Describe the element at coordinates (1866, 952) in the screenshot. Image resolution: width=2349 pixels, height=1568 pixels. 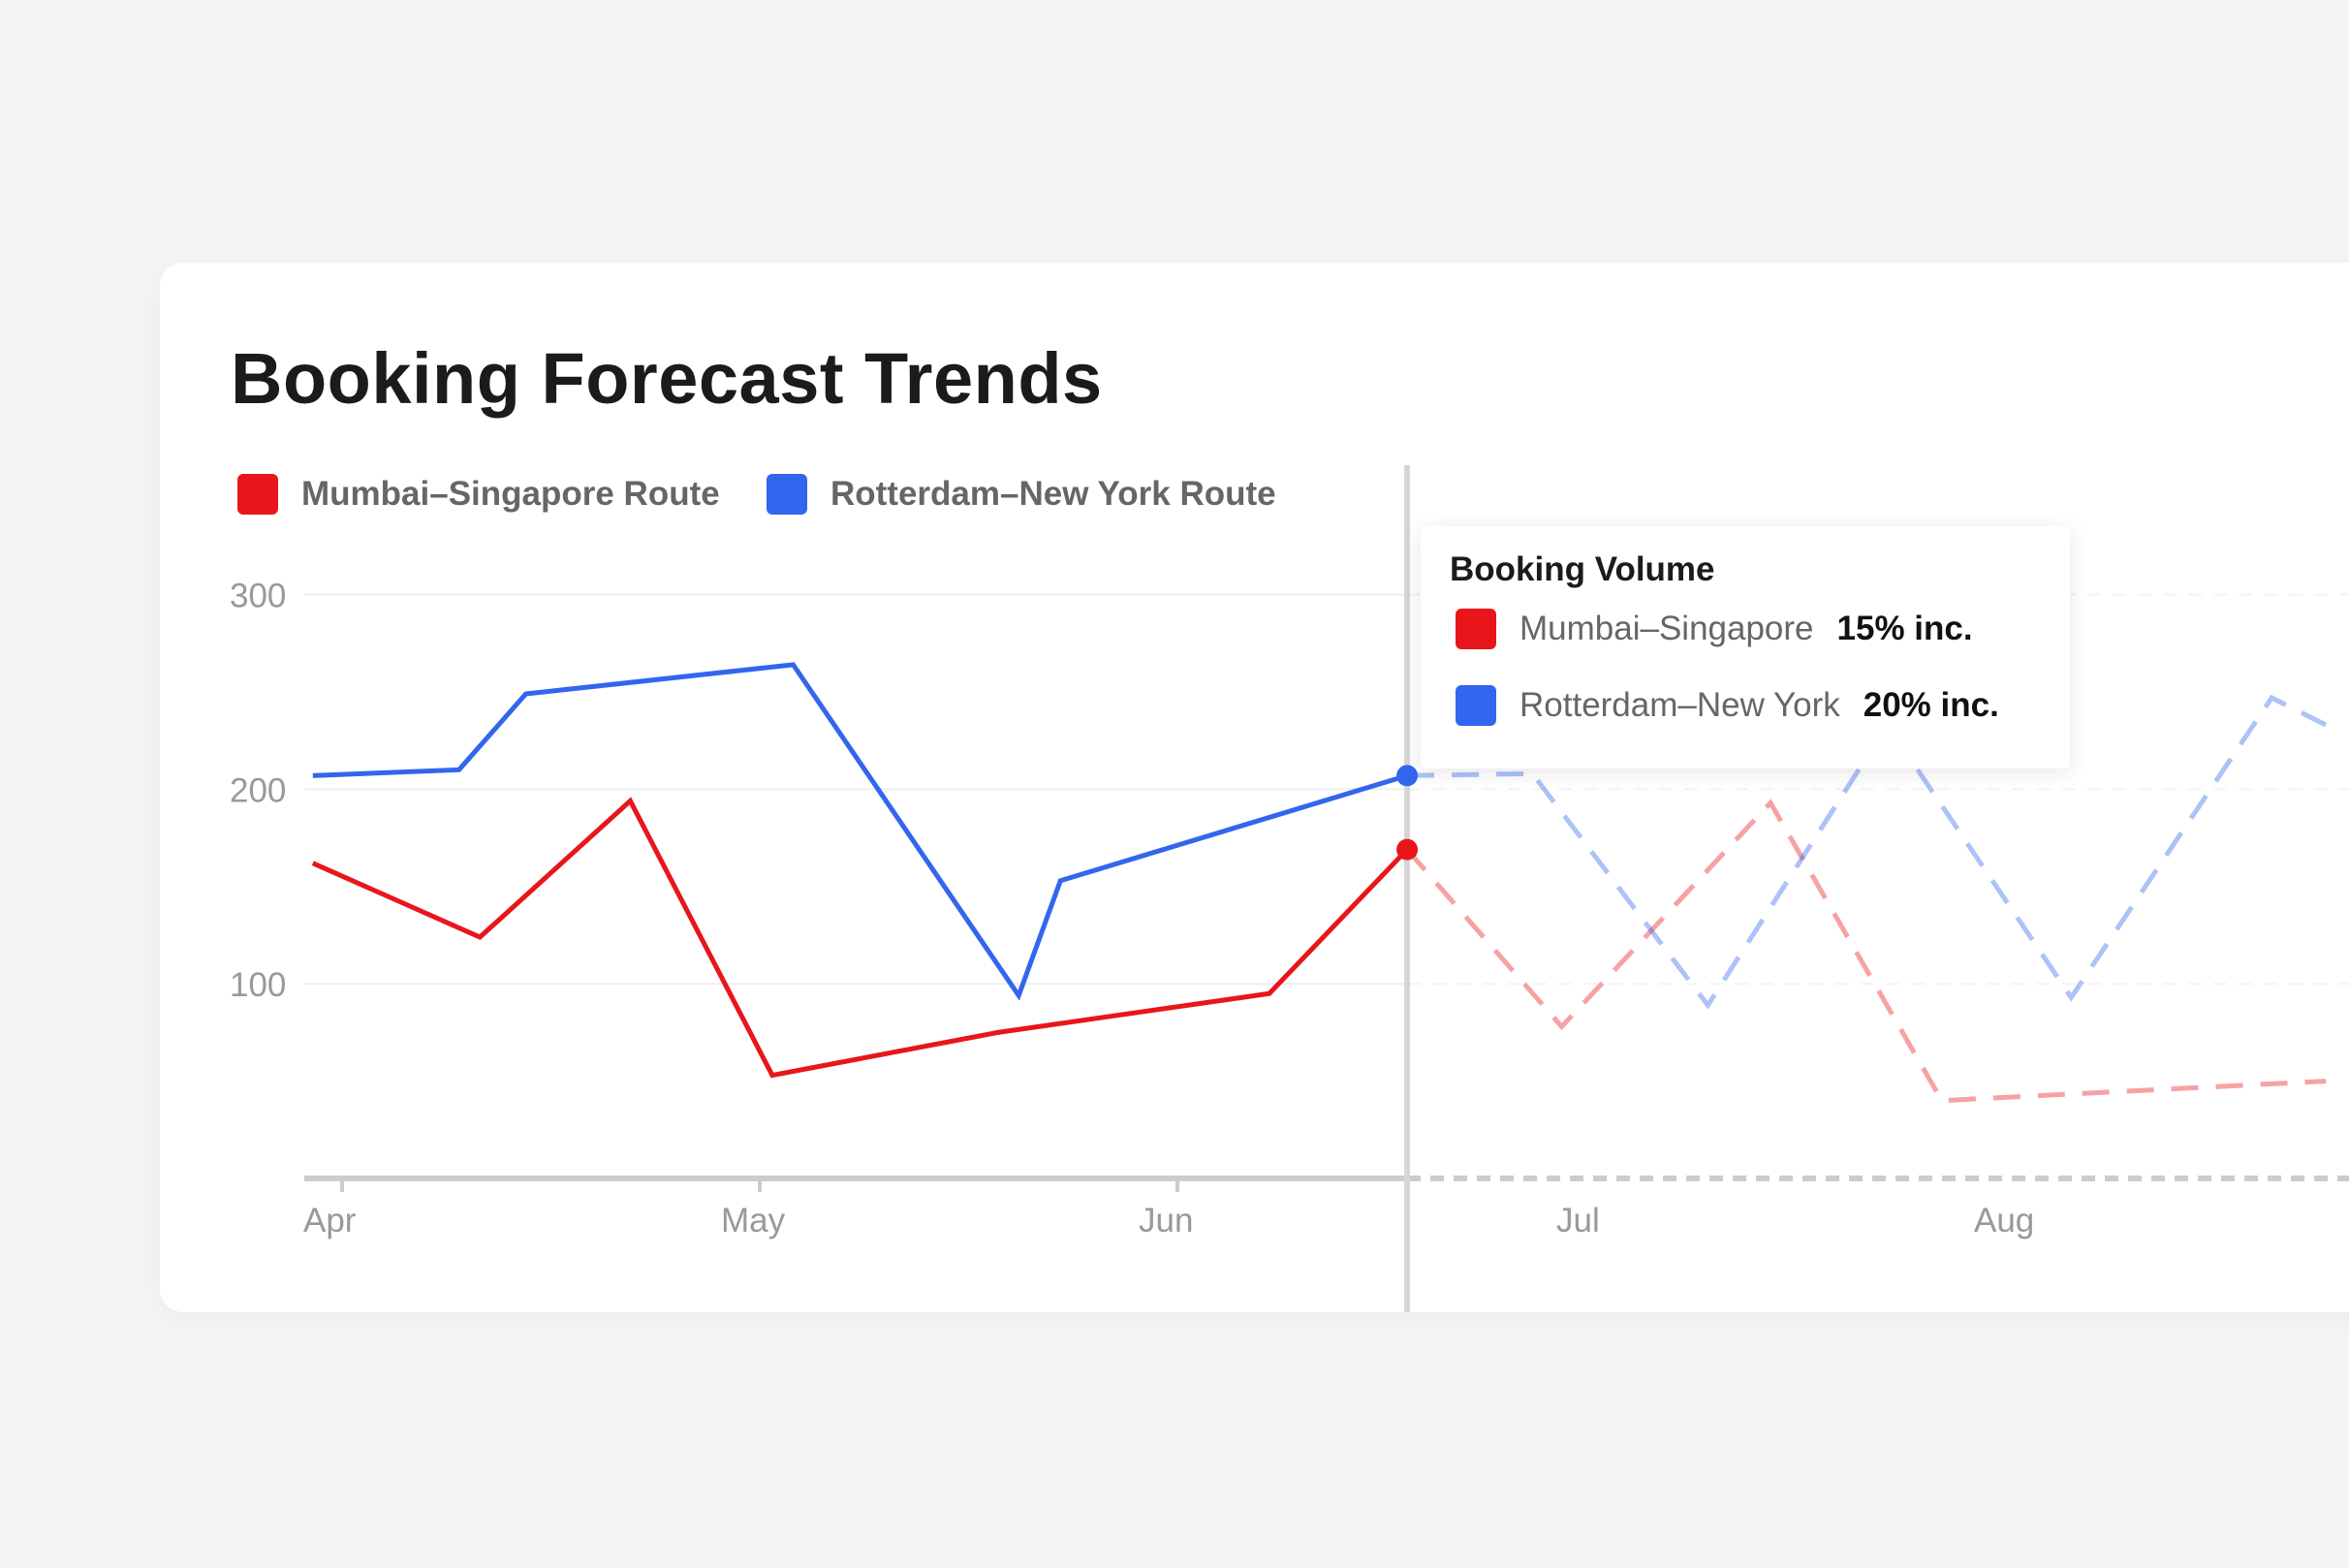
I see `series-forecast-line-mumbai-singapore-route` at that location.